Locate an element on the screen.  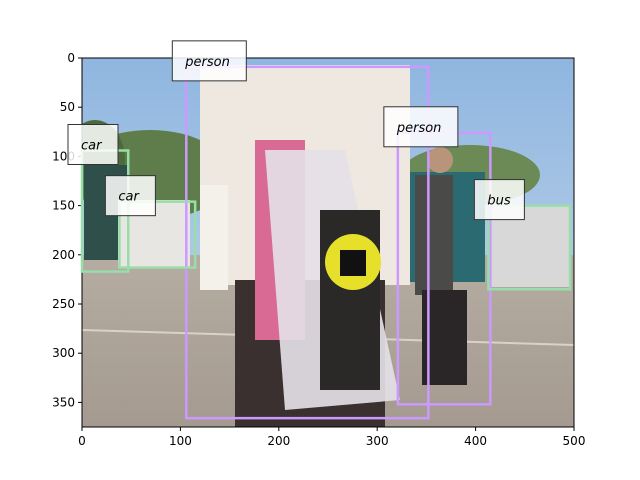
x-tick-label: 100 is located at coordinates (180, 441).